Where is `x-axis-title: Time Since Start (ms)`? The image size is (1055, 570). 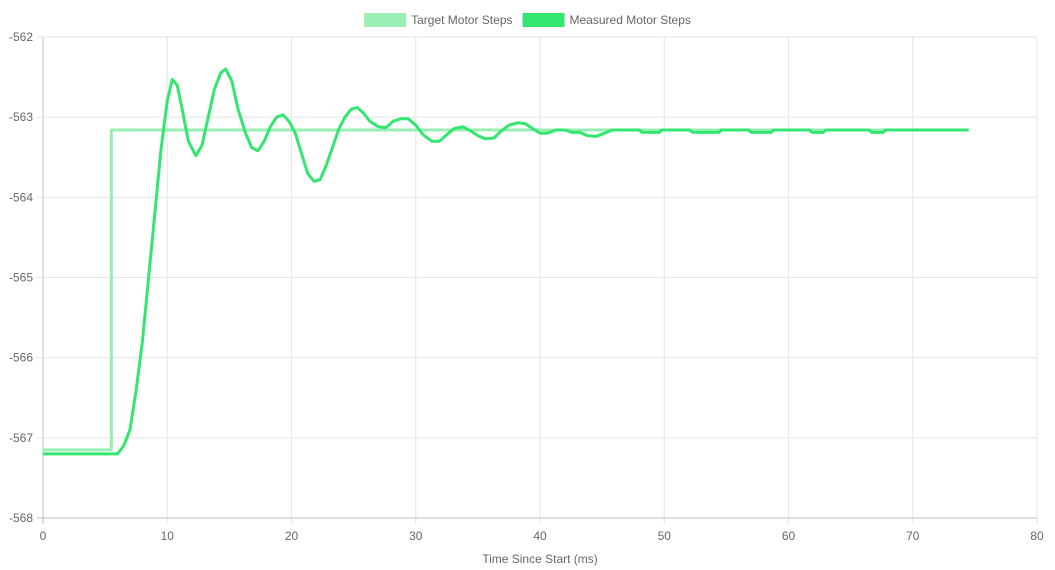
x-axis-title: Time Since Start (ms) is located at coordinates (540, 559).